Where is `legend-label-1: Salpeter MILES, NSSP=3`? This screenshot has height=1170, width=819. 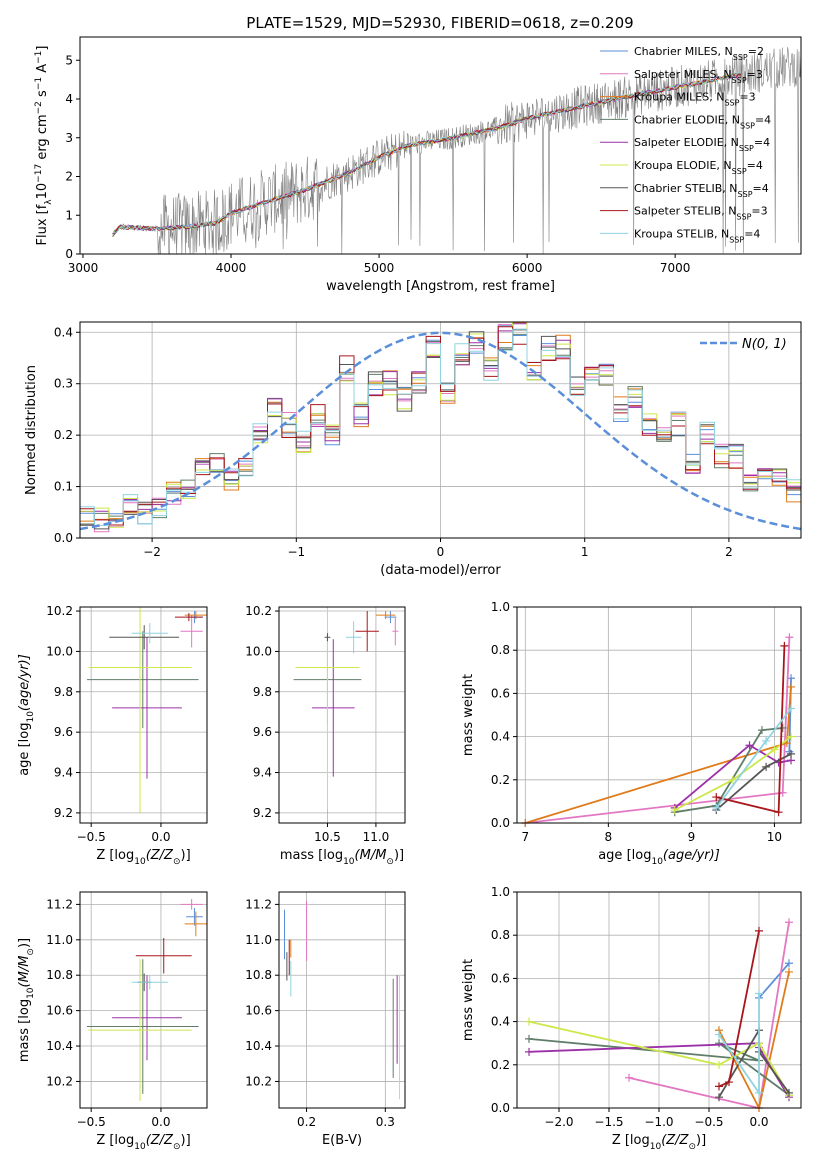 legend-label-1: Salpeter MILES, NSSP=3 is located at coordinates (698, 76).